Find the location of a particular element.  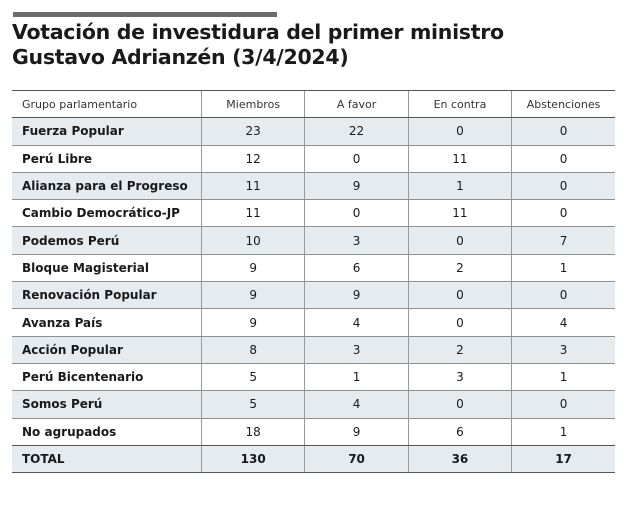

total-abstenciones: 17 is located at coordinates (563, 459).